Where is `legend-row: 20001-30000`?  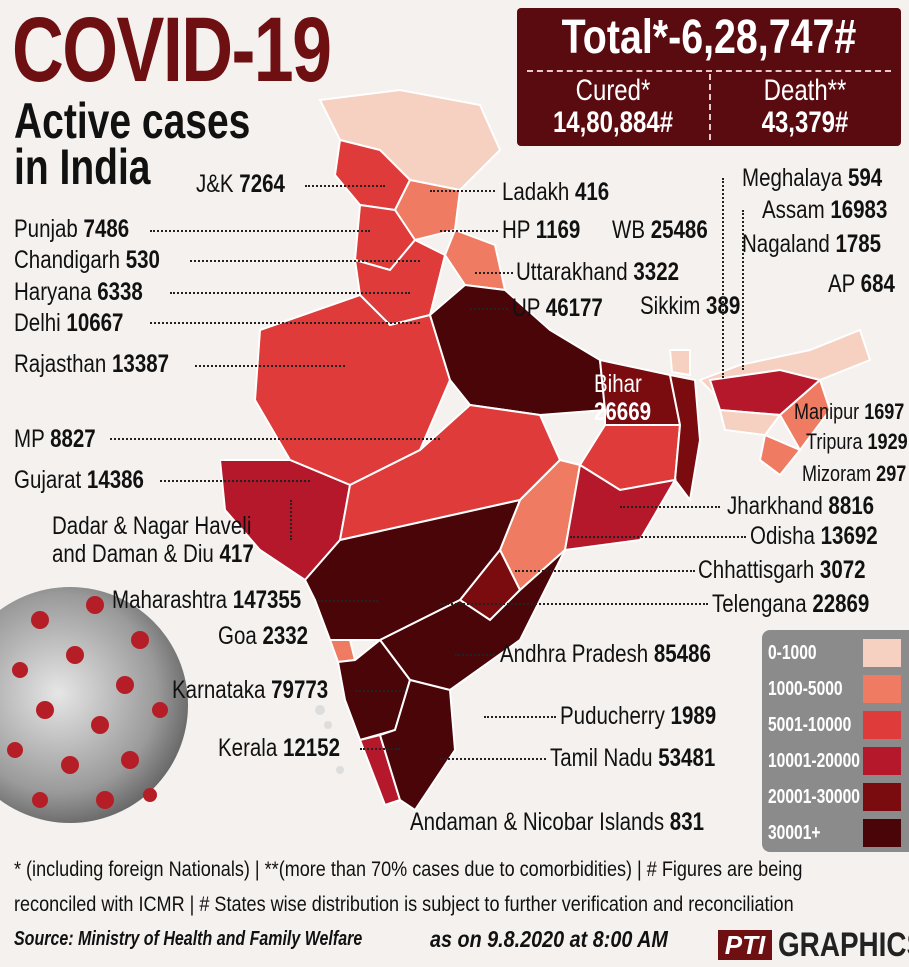
legend-row: 20001-30000 is located at coordinates (835, 797).